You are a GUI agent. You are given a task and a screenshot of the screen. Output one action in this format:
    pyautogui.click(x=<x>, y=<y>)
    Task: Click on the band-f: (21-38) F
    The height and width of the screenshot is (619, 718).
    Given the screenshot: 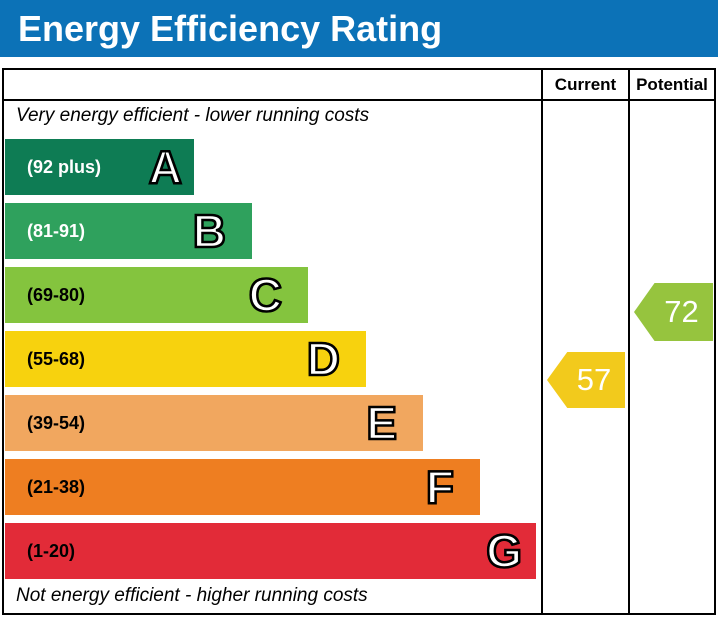 What is the action you would take?
    pyautogui.click(x=242, y=487)
    